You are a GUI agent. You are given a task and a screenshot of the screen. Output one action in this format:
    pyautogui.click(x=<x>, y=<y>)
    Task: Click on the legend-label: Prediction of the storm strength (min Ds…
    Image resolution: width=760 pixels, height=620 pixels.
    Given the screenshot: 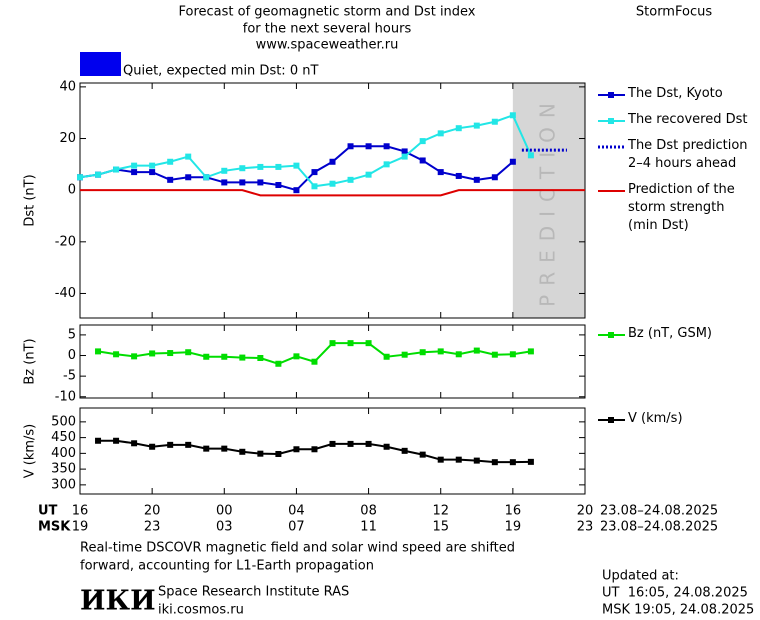 What is the action you would take?
    pyautogui.click(x=681, y=207)
    